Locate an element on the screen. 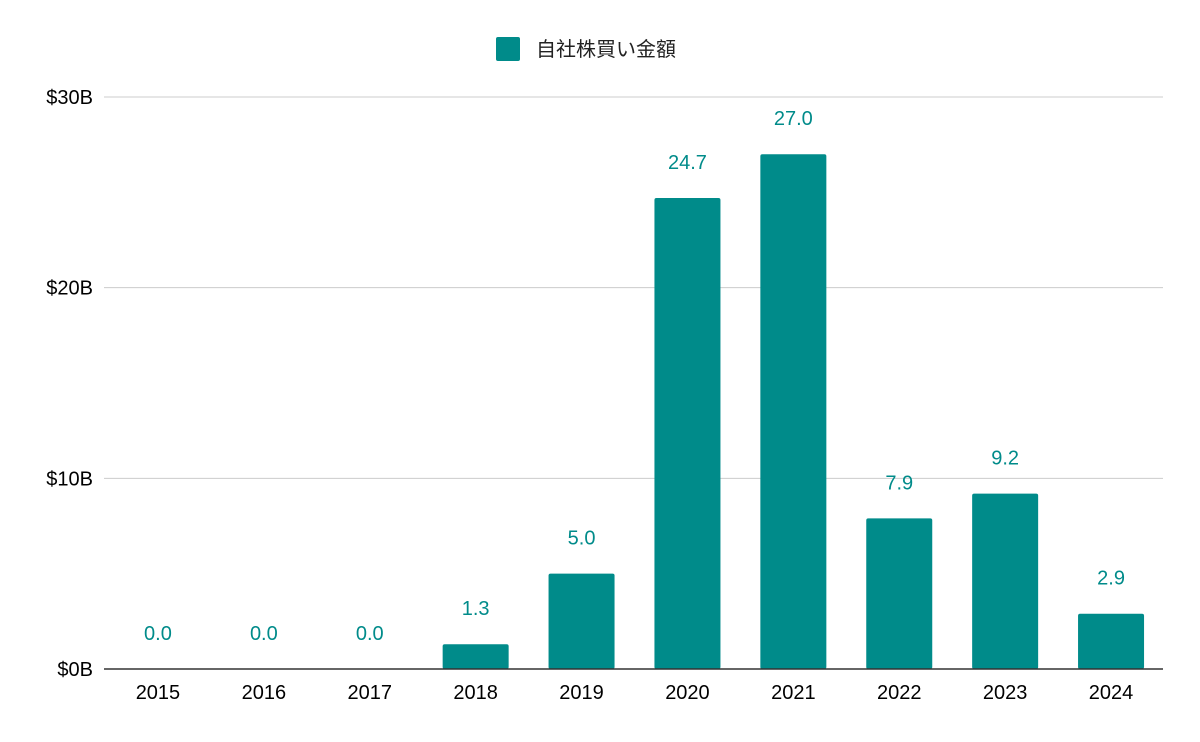 The width and height of the screenshot is (1200, 742). bar-2021 is located at coordinates (793, 411).